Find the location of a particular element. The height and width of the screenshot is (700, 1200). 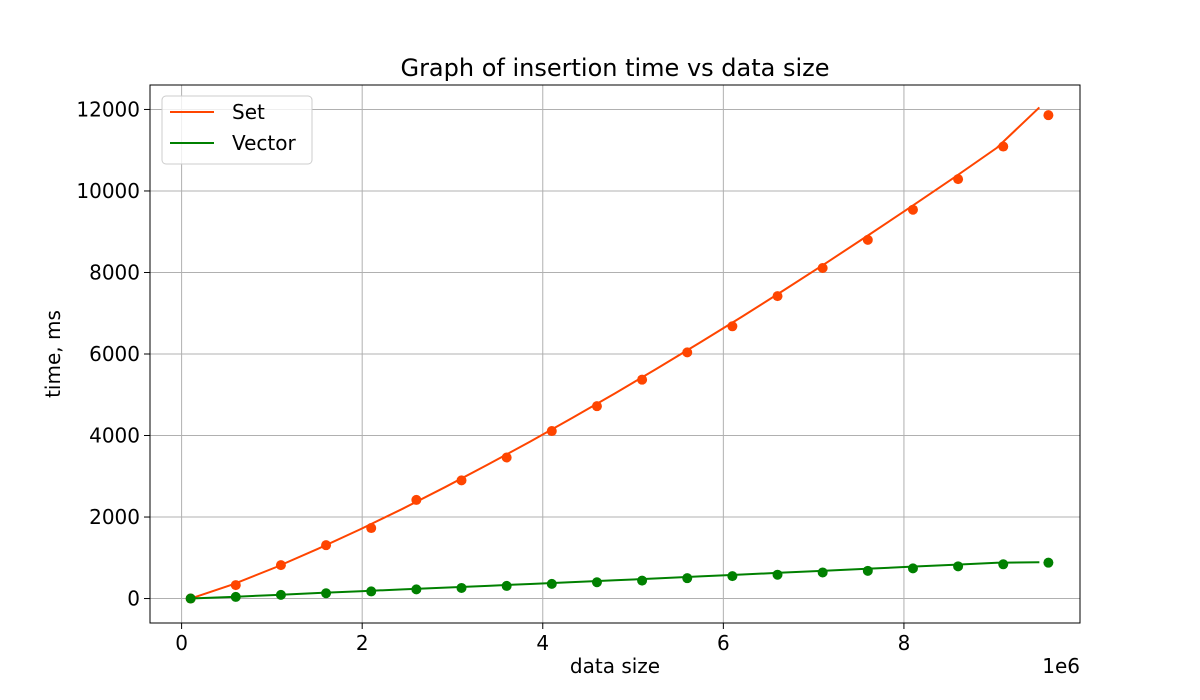

y-tick-label: 0 is located at coordinates (133, 599).